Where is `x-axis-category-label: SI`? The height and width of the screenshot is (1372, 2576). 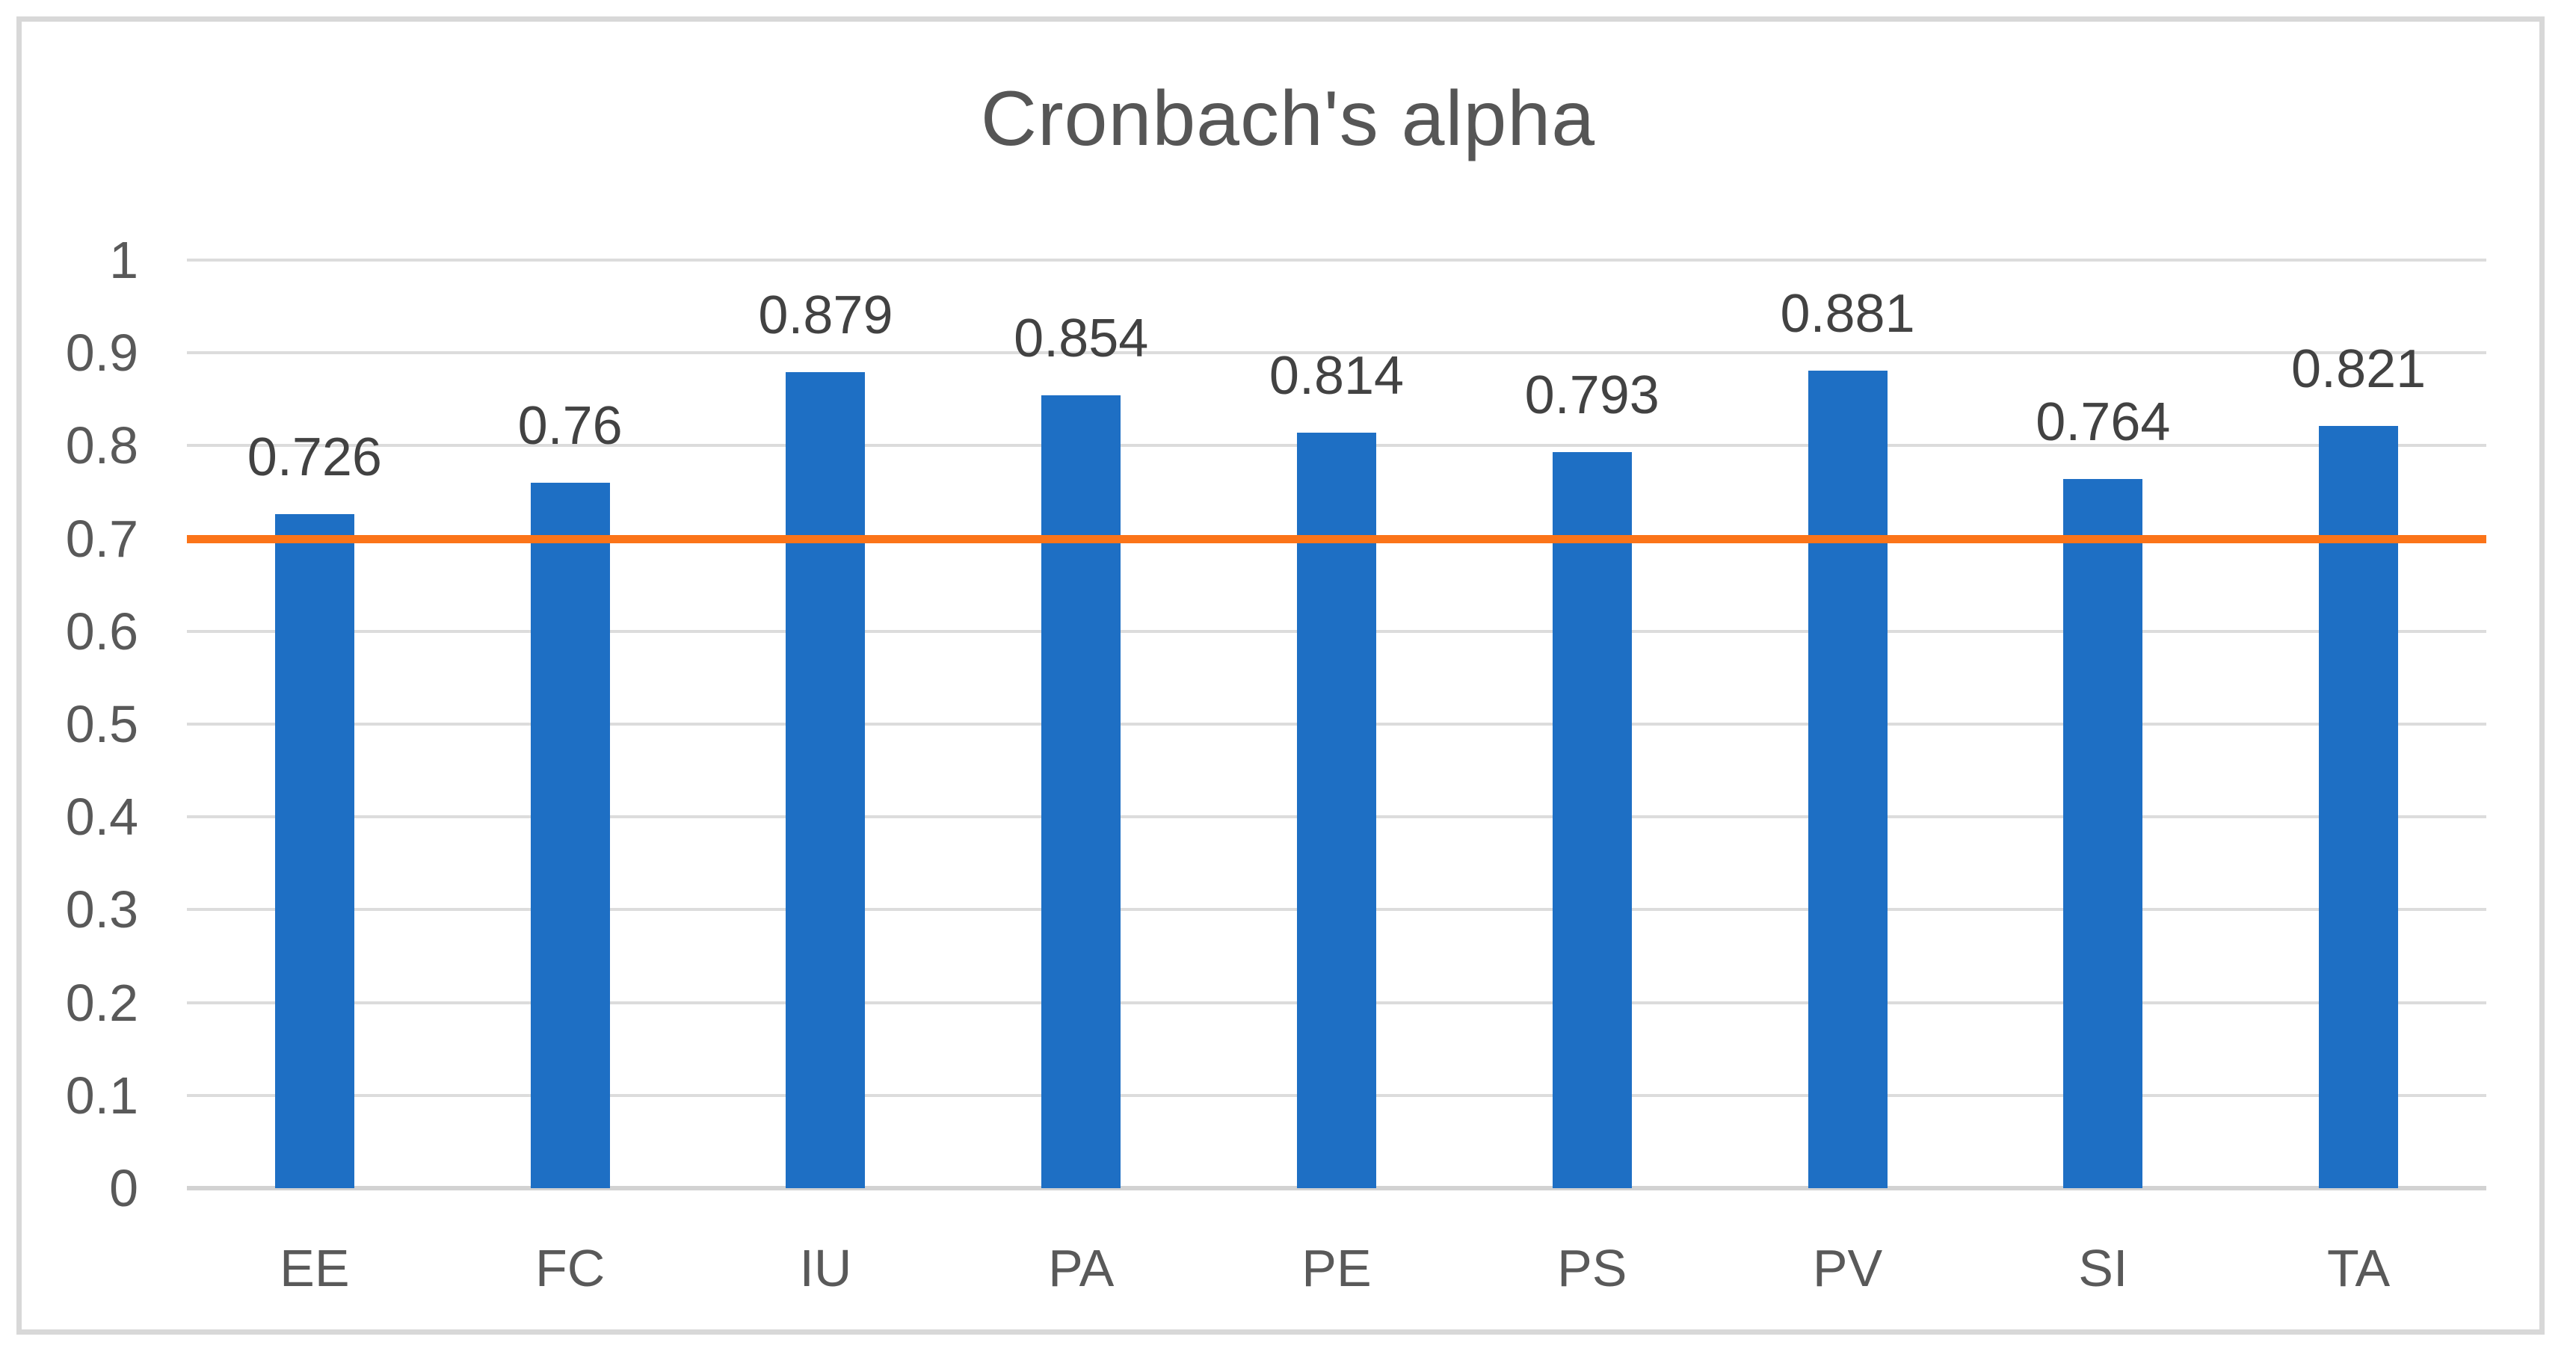 x-axis-category-label: SI is located at coordinates (2103, 1268).